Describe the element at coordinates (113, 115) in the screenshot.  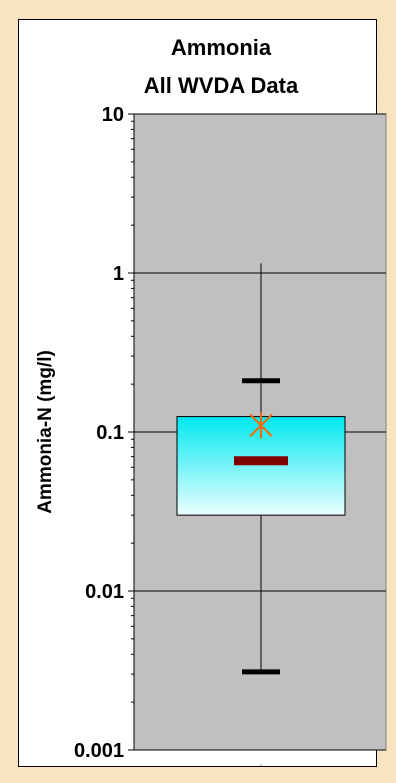
I see `y-tick-label-0: 10` at that location.